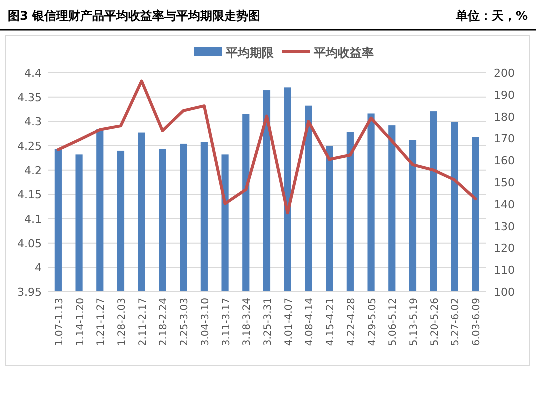  I want to click on x-tick-label: 5.06-5.12, so click(394, 322).